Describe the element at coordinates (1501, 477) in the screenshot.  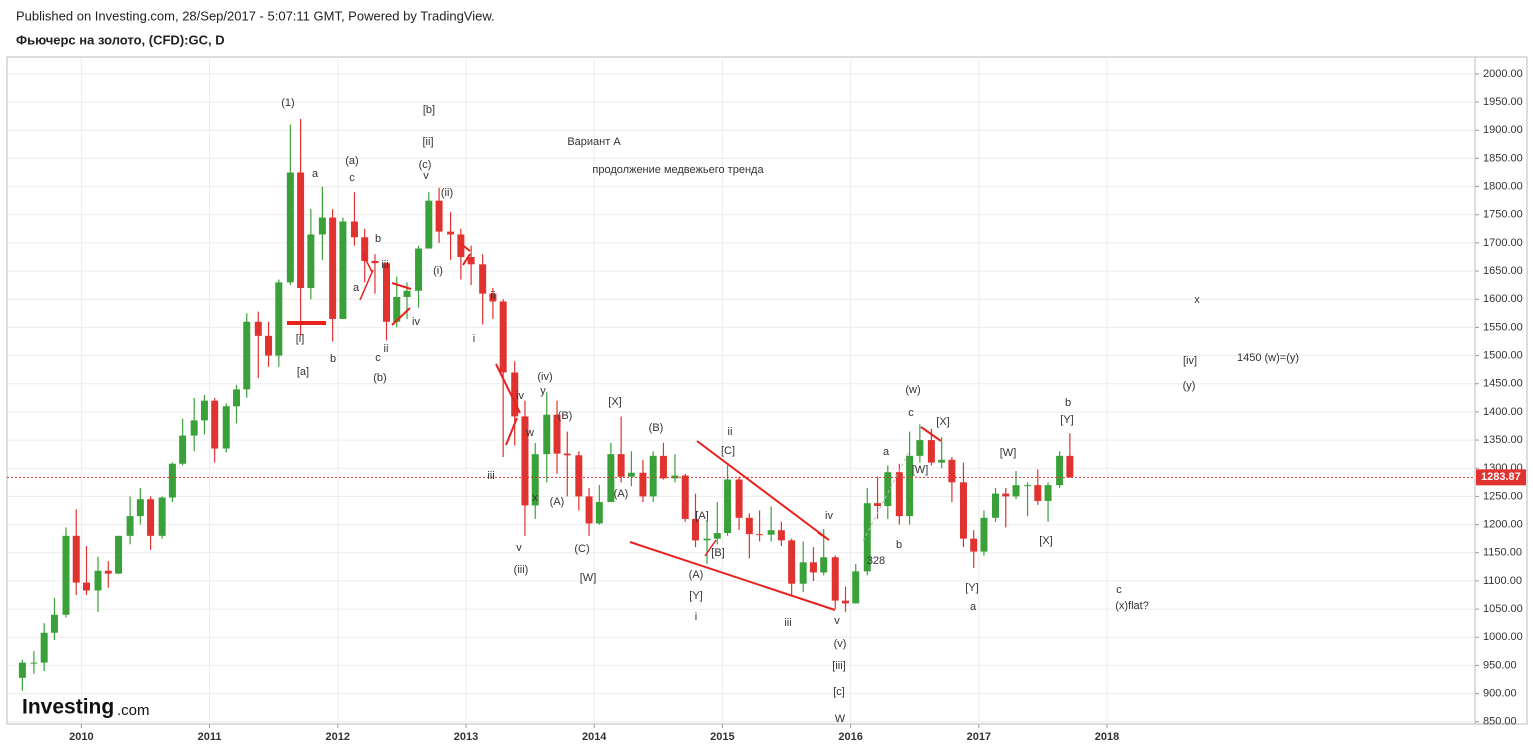
I see `last-price-label: 1283.87` at that location.